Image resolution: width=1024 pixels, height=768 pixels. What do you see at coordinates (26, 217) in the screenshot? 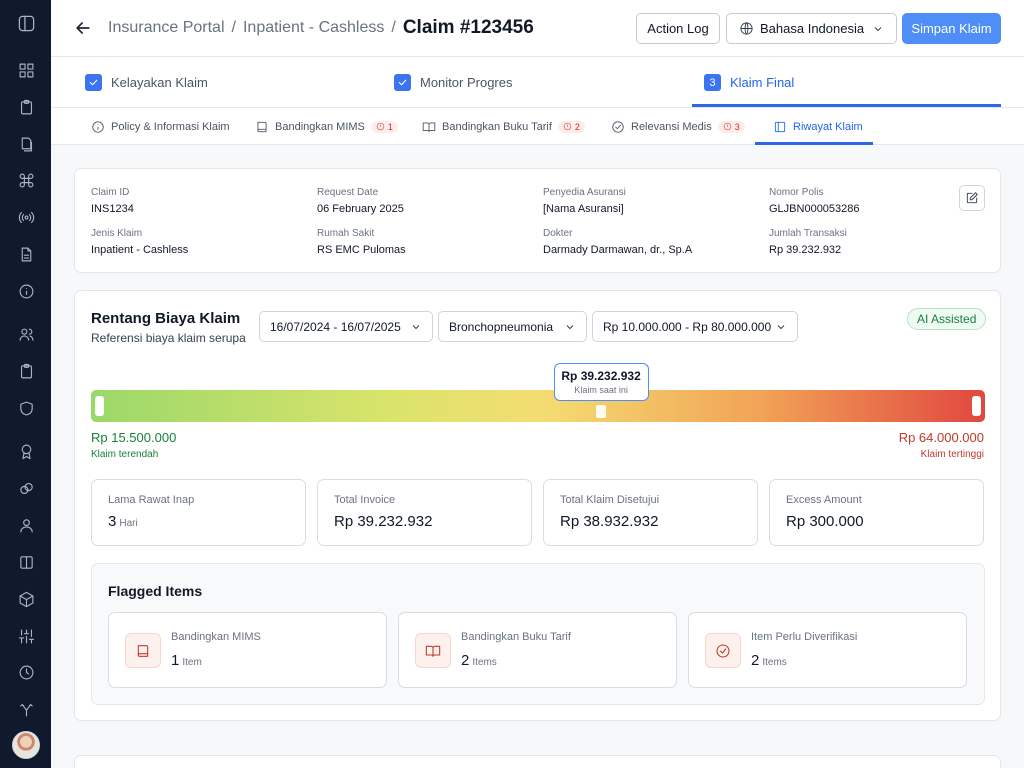
I see `broadcast-icon` at bounding box center [26, 217].